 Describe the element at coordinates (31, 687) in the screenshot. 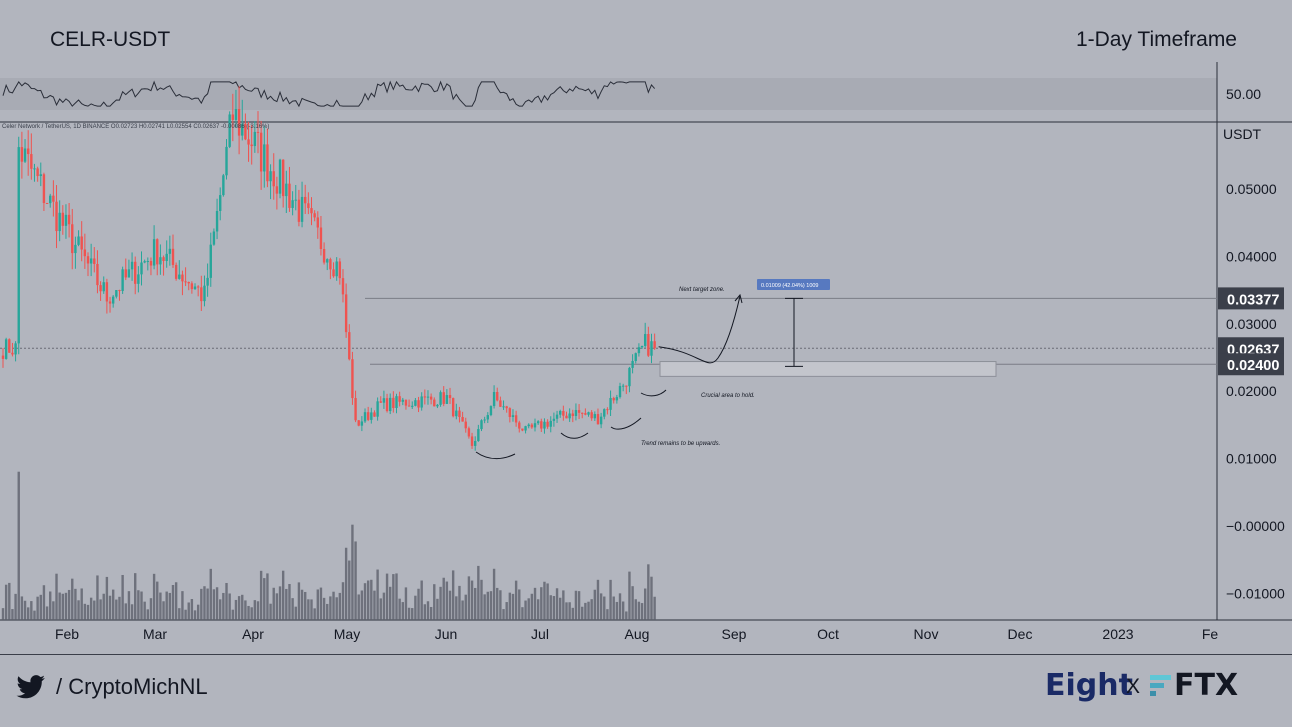

I see `twitter-bird-icon` at that location.